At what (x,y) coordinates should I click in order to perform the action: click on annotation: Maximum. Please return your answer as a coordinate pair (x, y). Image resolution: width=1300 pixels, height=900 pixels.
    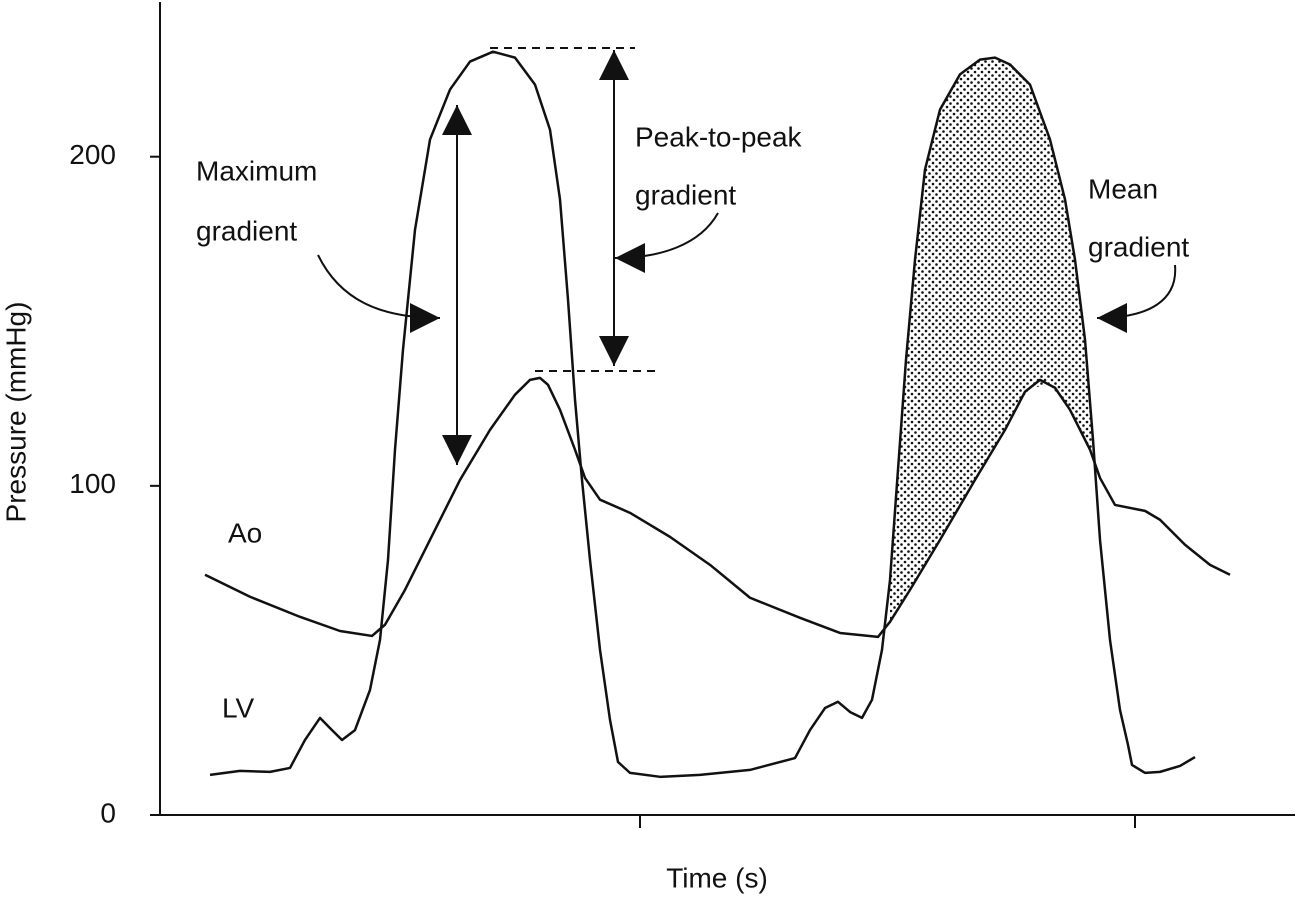
    Looking at the image, I should click on (256, 170).